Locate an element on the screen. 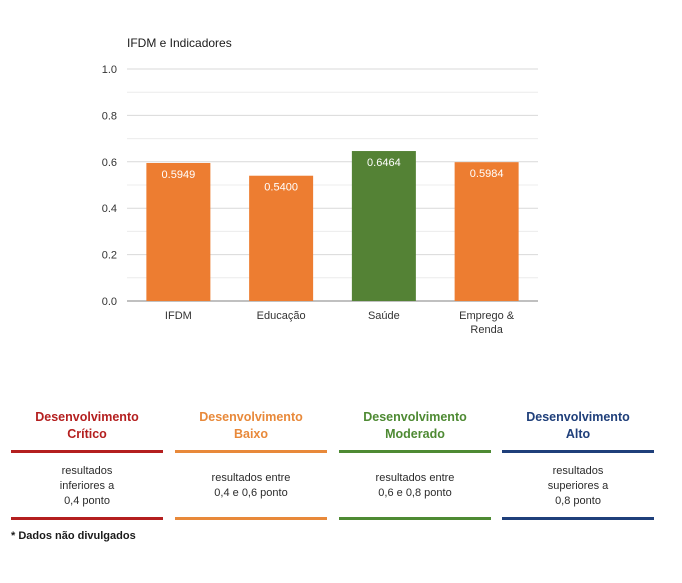  x-tick-label: Educação is located at coordinates (281, 316).